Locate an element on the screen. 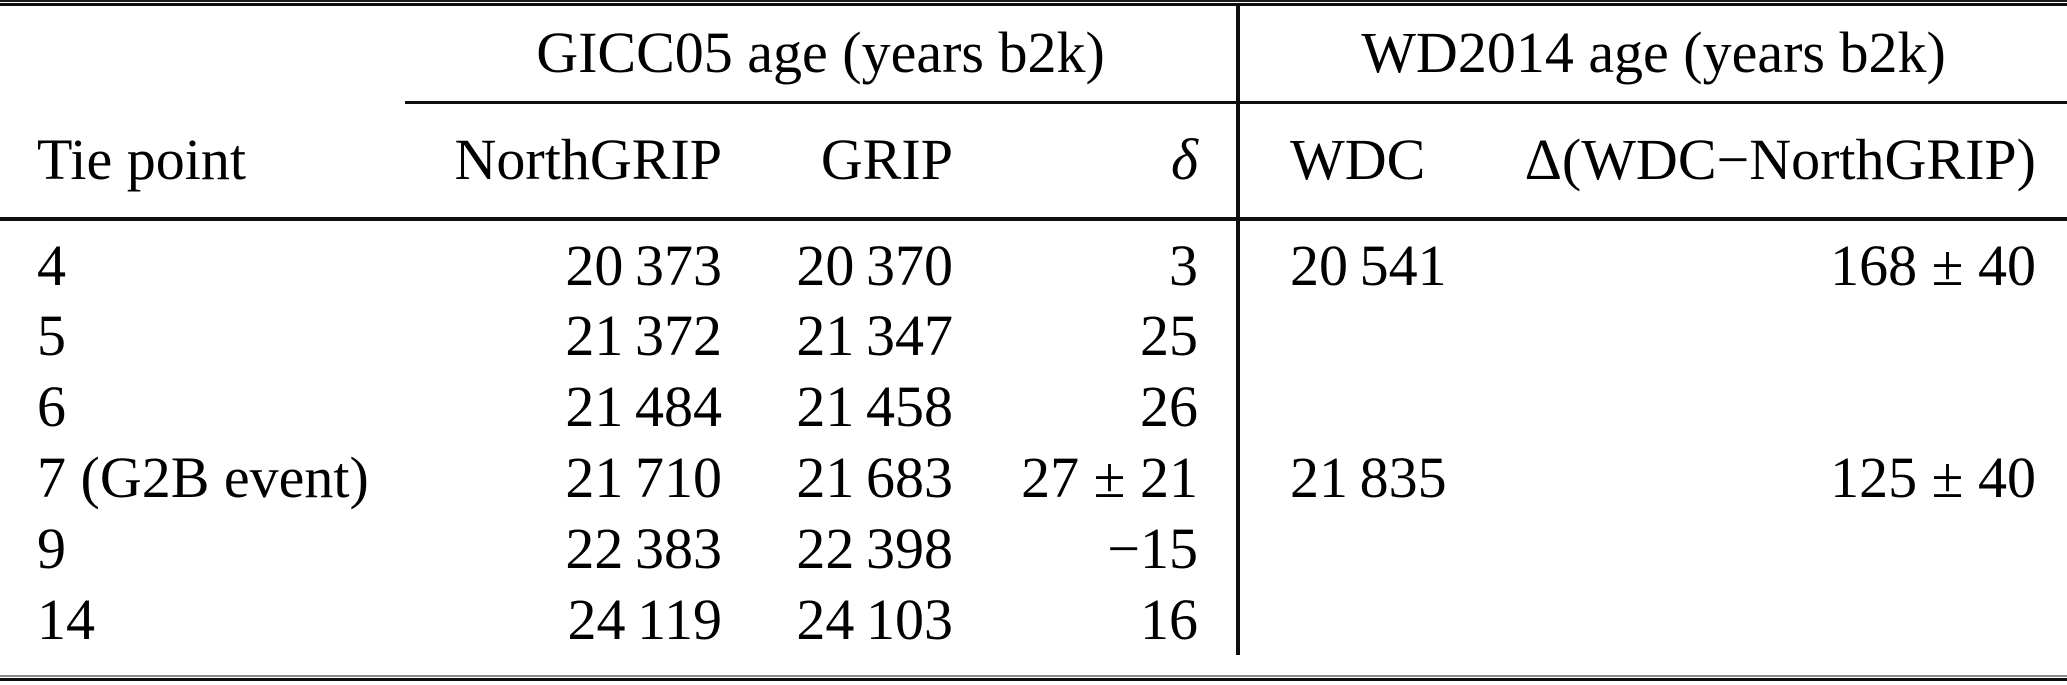  col-header-diff-wdc-northgrip: Δ(WDC−NorthGRIP) is located at coordinates (1763, 161).